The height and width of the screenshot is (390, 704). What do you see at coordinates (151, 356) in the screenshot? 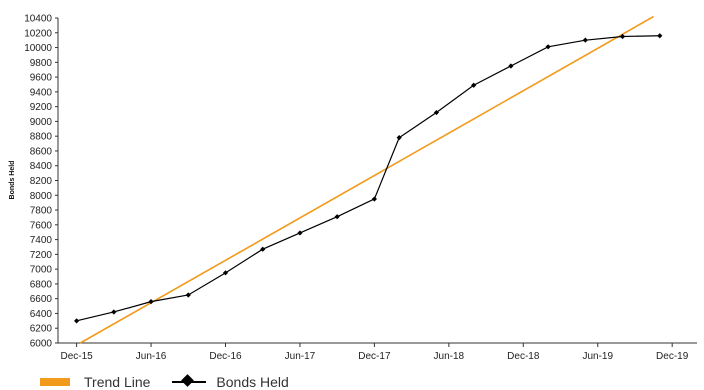
I see `x-tick-label: Jun-16` at bounding box center [151, 356].